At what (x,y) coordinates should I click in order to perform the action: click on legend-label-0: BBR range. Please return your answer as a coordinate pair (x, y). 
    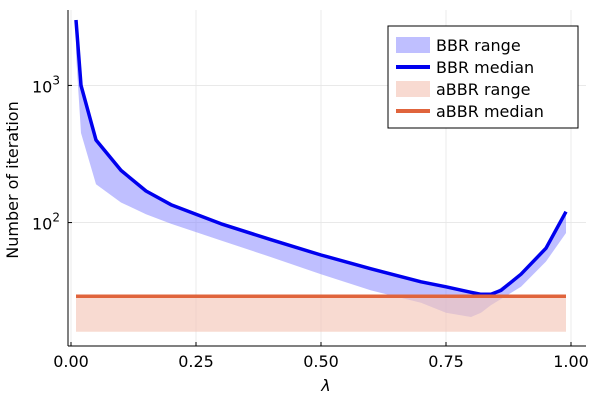
    Looking at the image, I should click on (478, 45).